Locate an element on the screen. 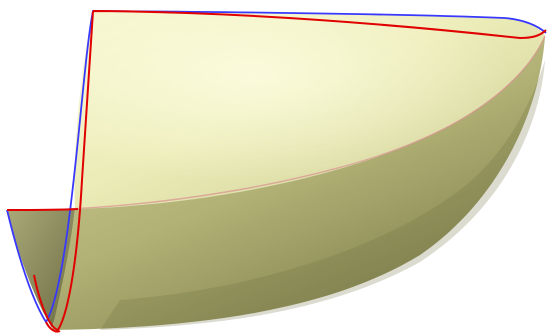  surface-left-flap is located at coordinates (41, 268).